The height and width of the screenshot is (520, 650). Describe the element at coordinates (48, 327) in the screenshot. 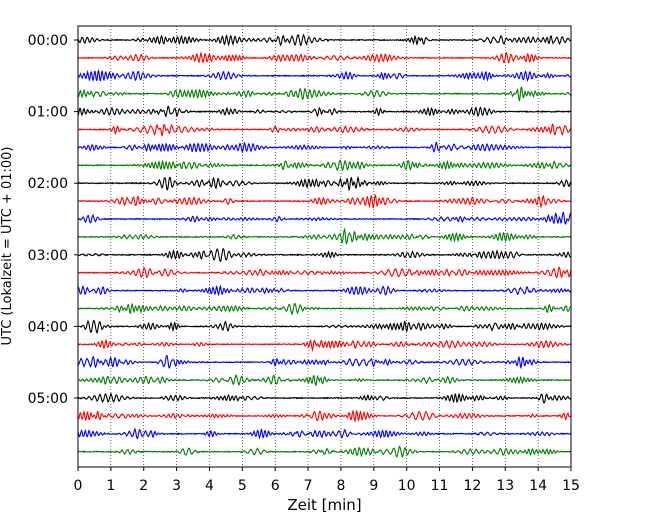

I see `y-tick-label: 04:00` at that location.